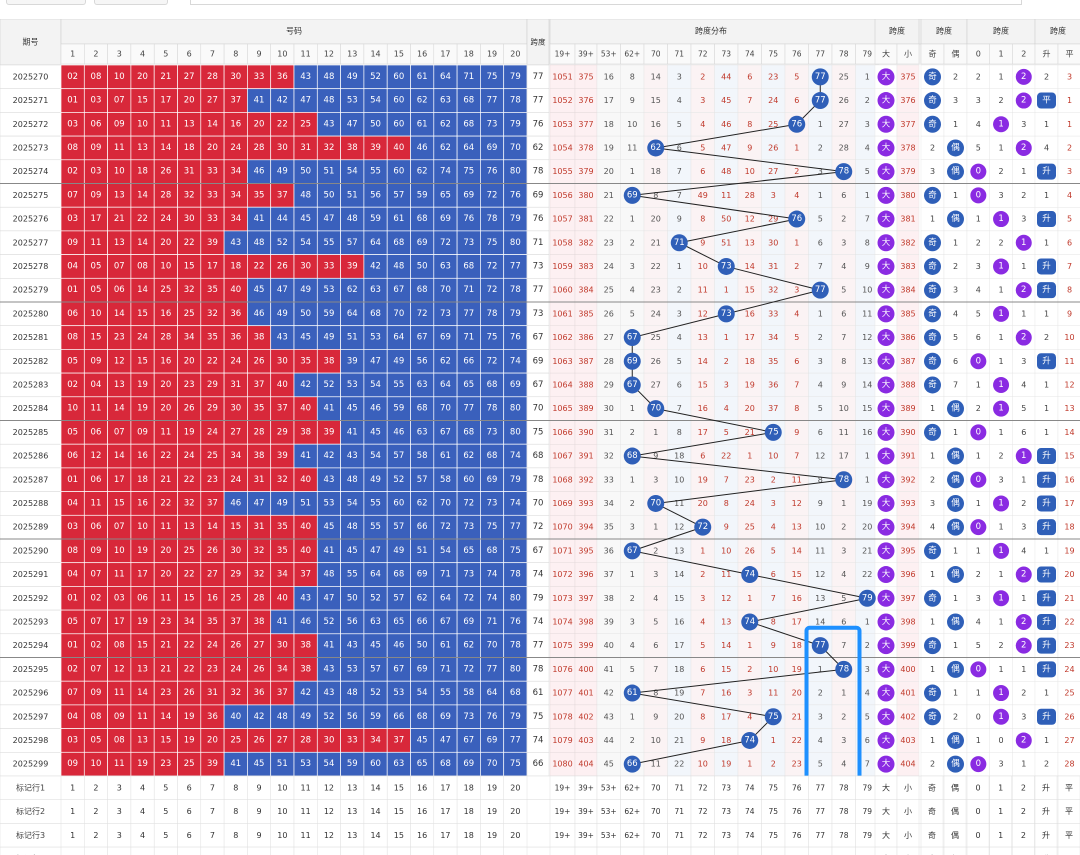 This screenshot has width=1080, height=855. What do you see at coordinates (933, 54) in the screenshot?
I see `oddeven-group-sub-label: 奇` at bounding box center [933, 54].